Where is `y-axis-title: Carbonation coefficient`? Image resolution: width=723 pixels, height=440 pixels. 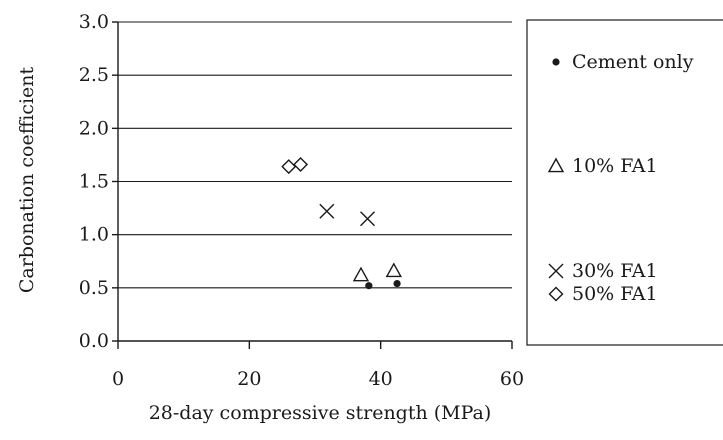 y-axis-title: Carbonation coefficient is located at coordinates (27, 180).